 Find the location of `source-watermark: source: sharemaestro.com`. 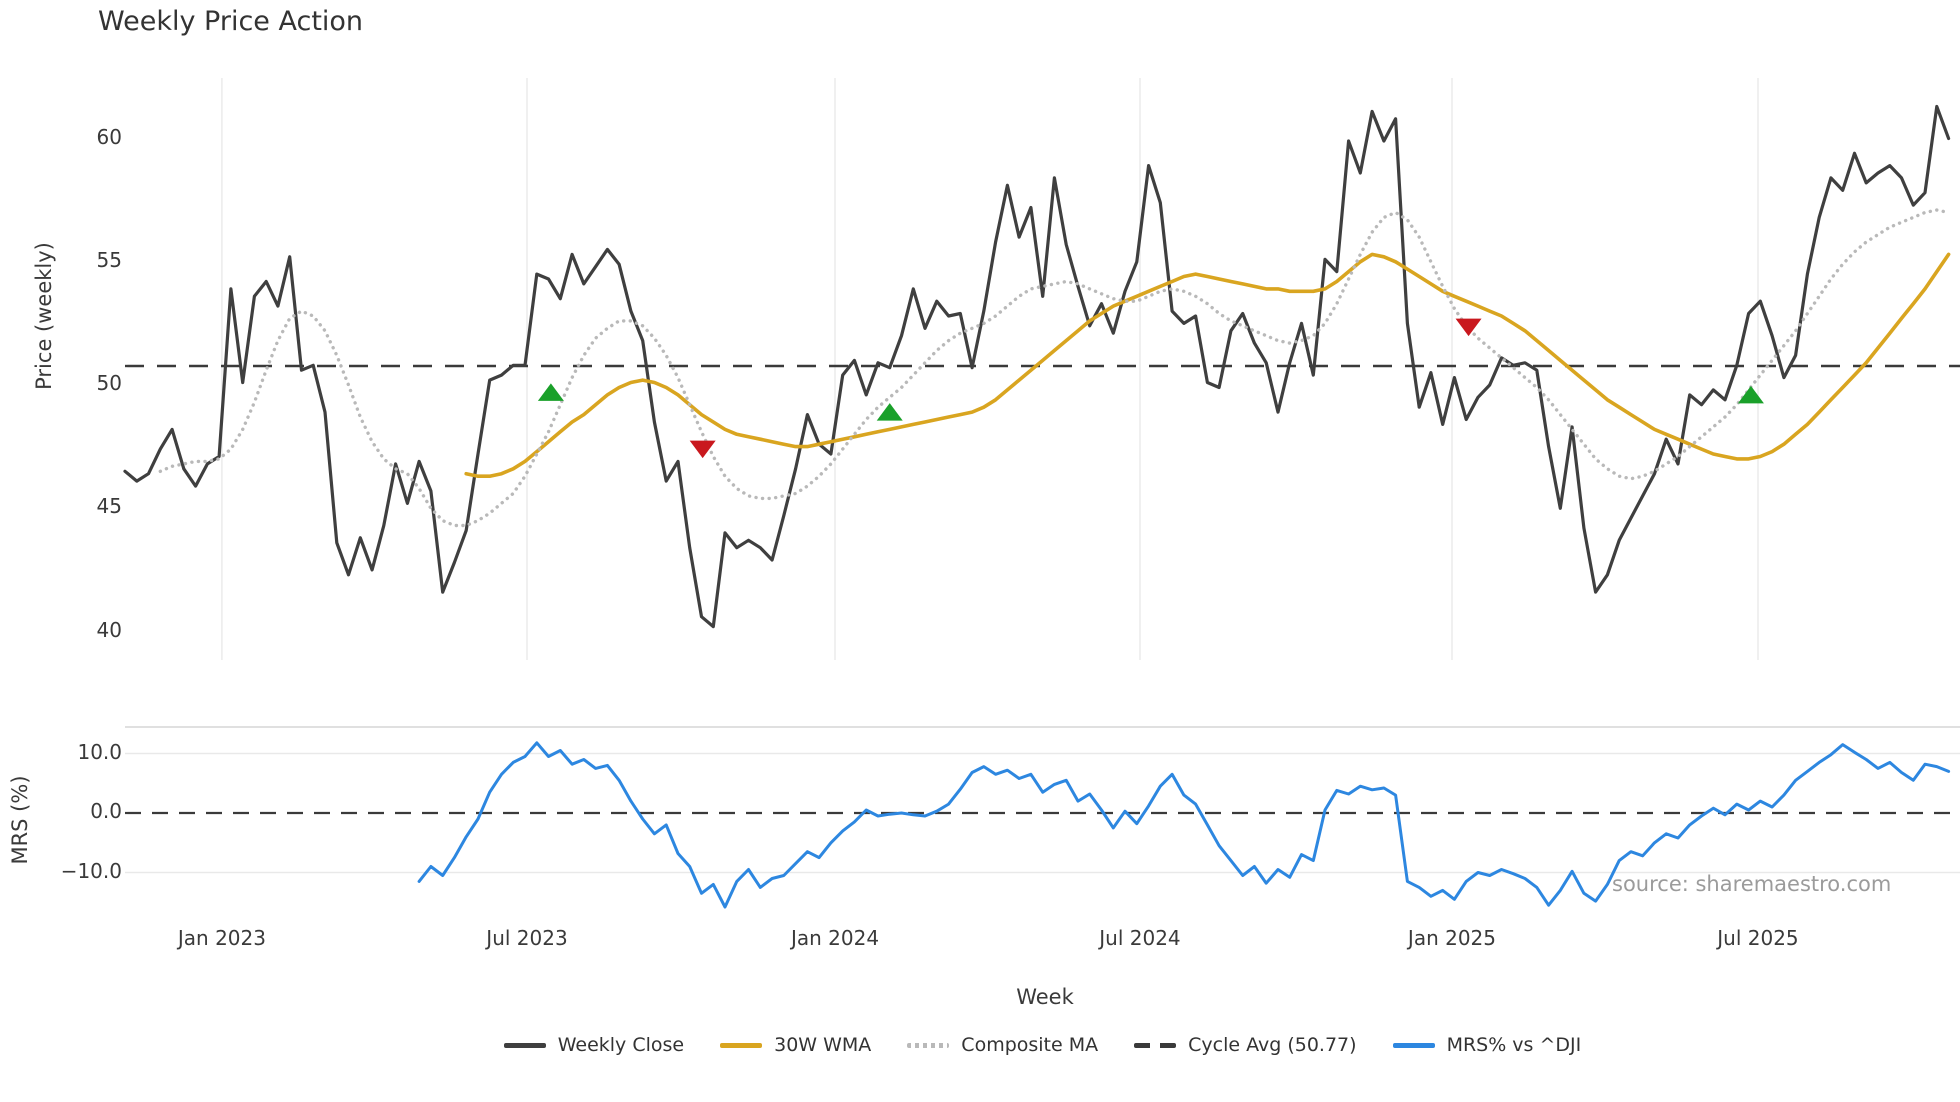

source-watermark: source: sharemaestro.com is located at coordinates (1752, 884).